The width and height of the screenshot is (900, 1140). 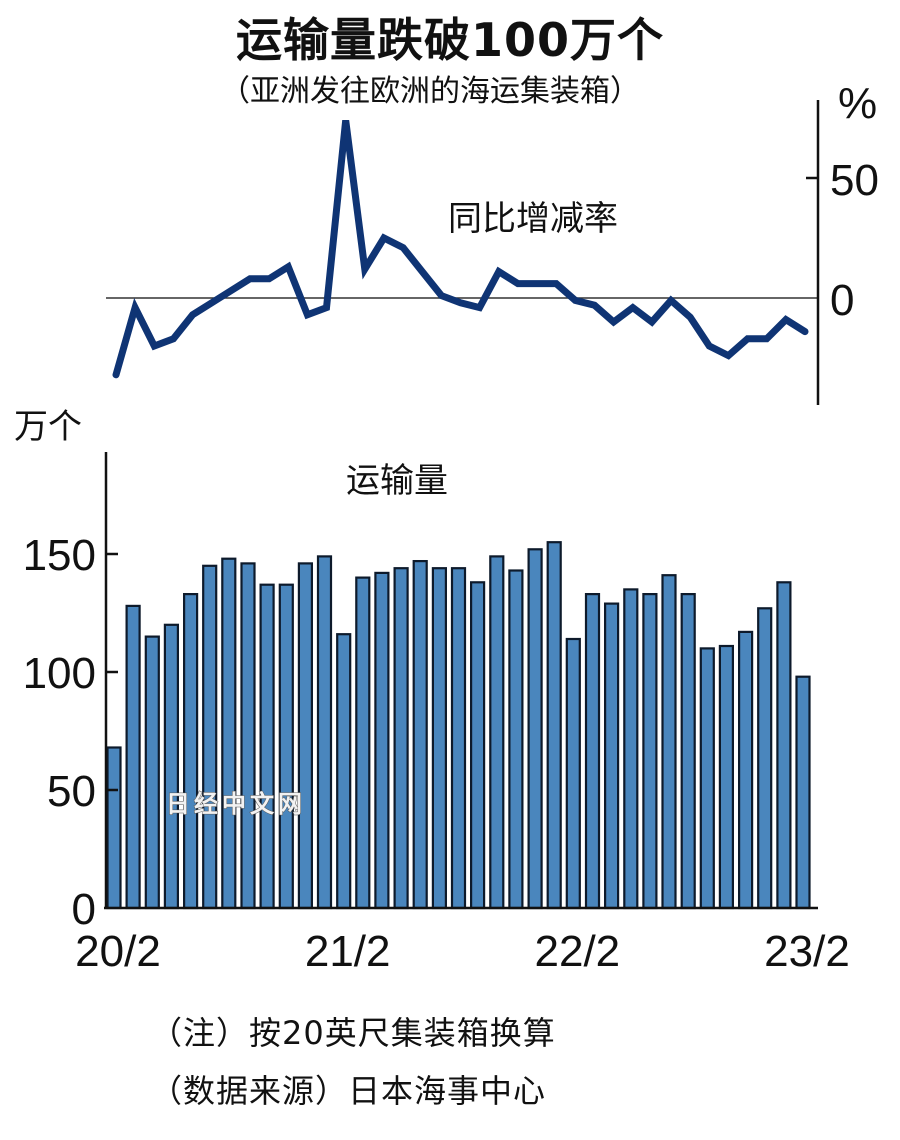 I want to click on x-tick-label: 23/2, so click(x=807, y=951).